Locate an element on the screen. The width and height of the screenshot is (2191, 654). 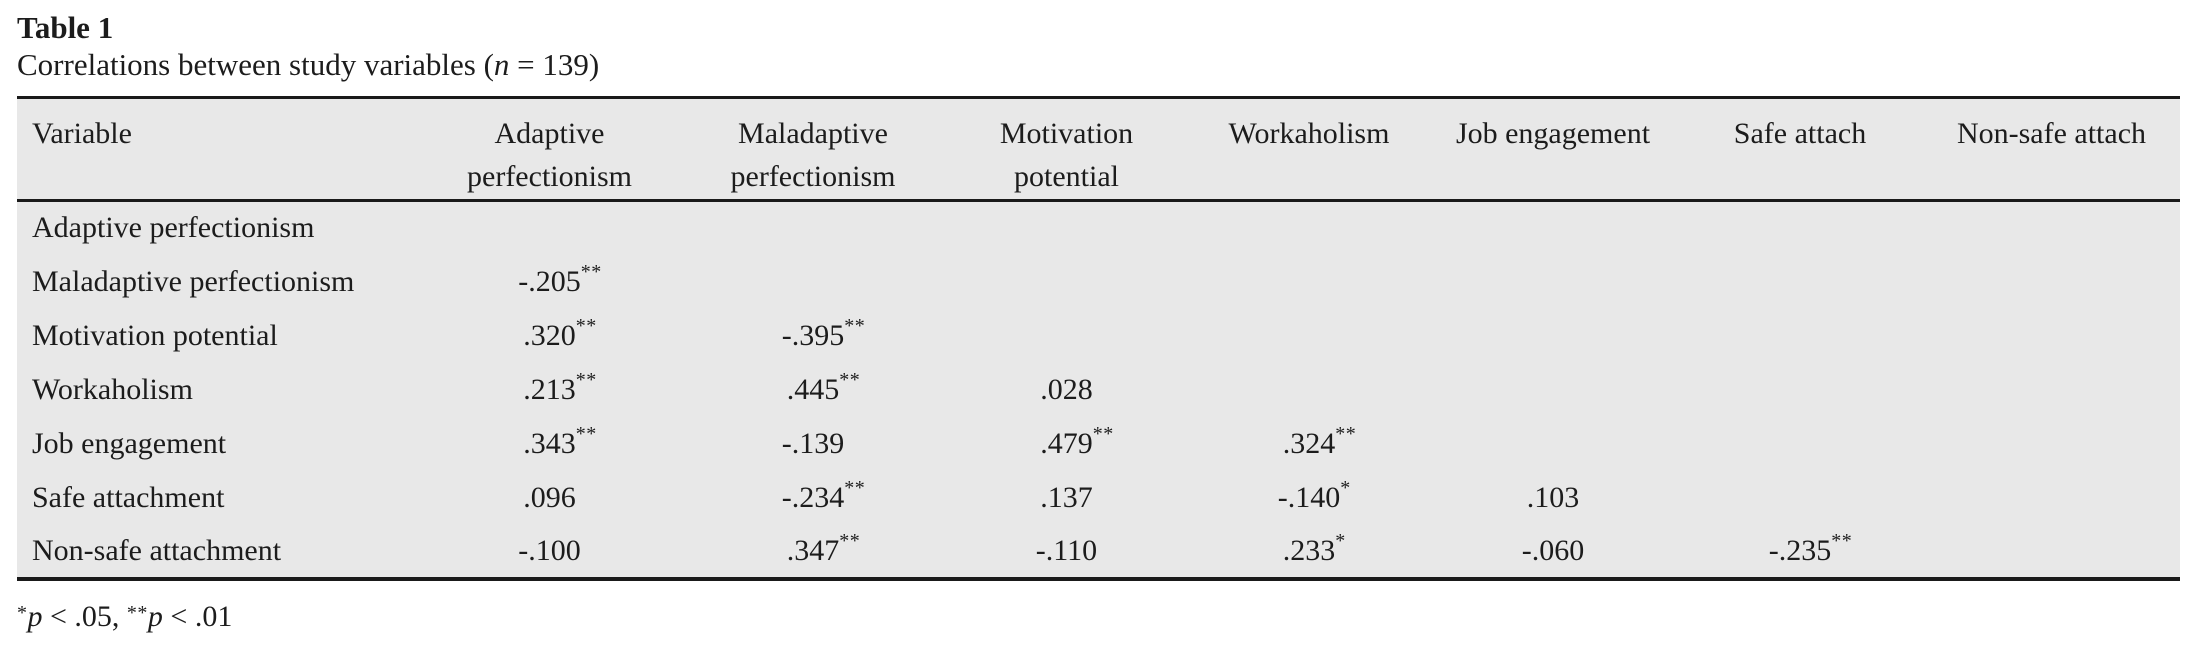
corr-cell: .233 * is located at coordinates (1314, 548).